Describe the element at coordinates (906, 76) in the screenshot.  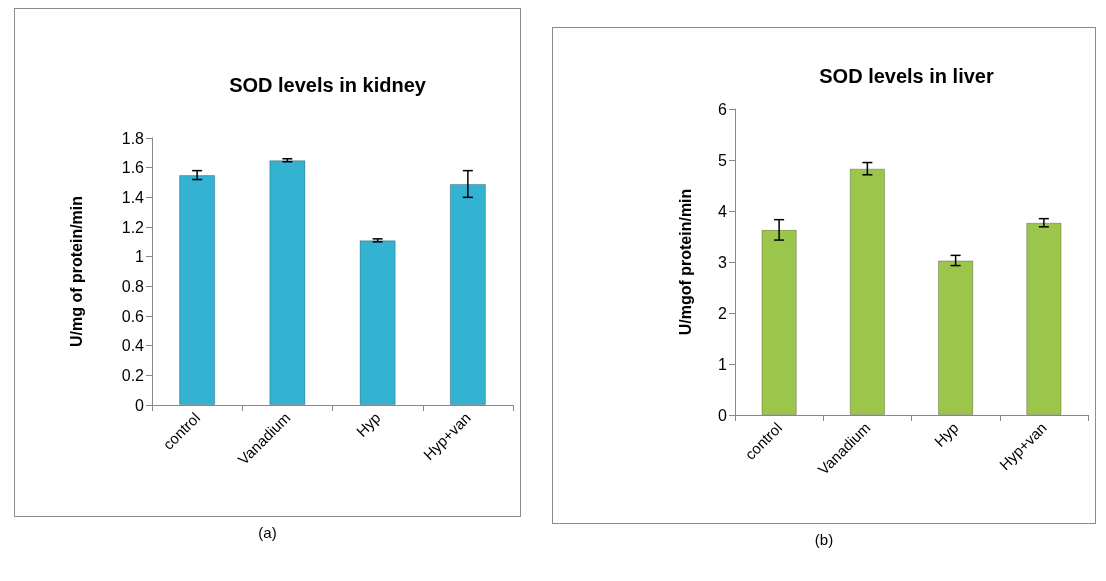
I see `chart-title: SOD levels in liver` at that location.